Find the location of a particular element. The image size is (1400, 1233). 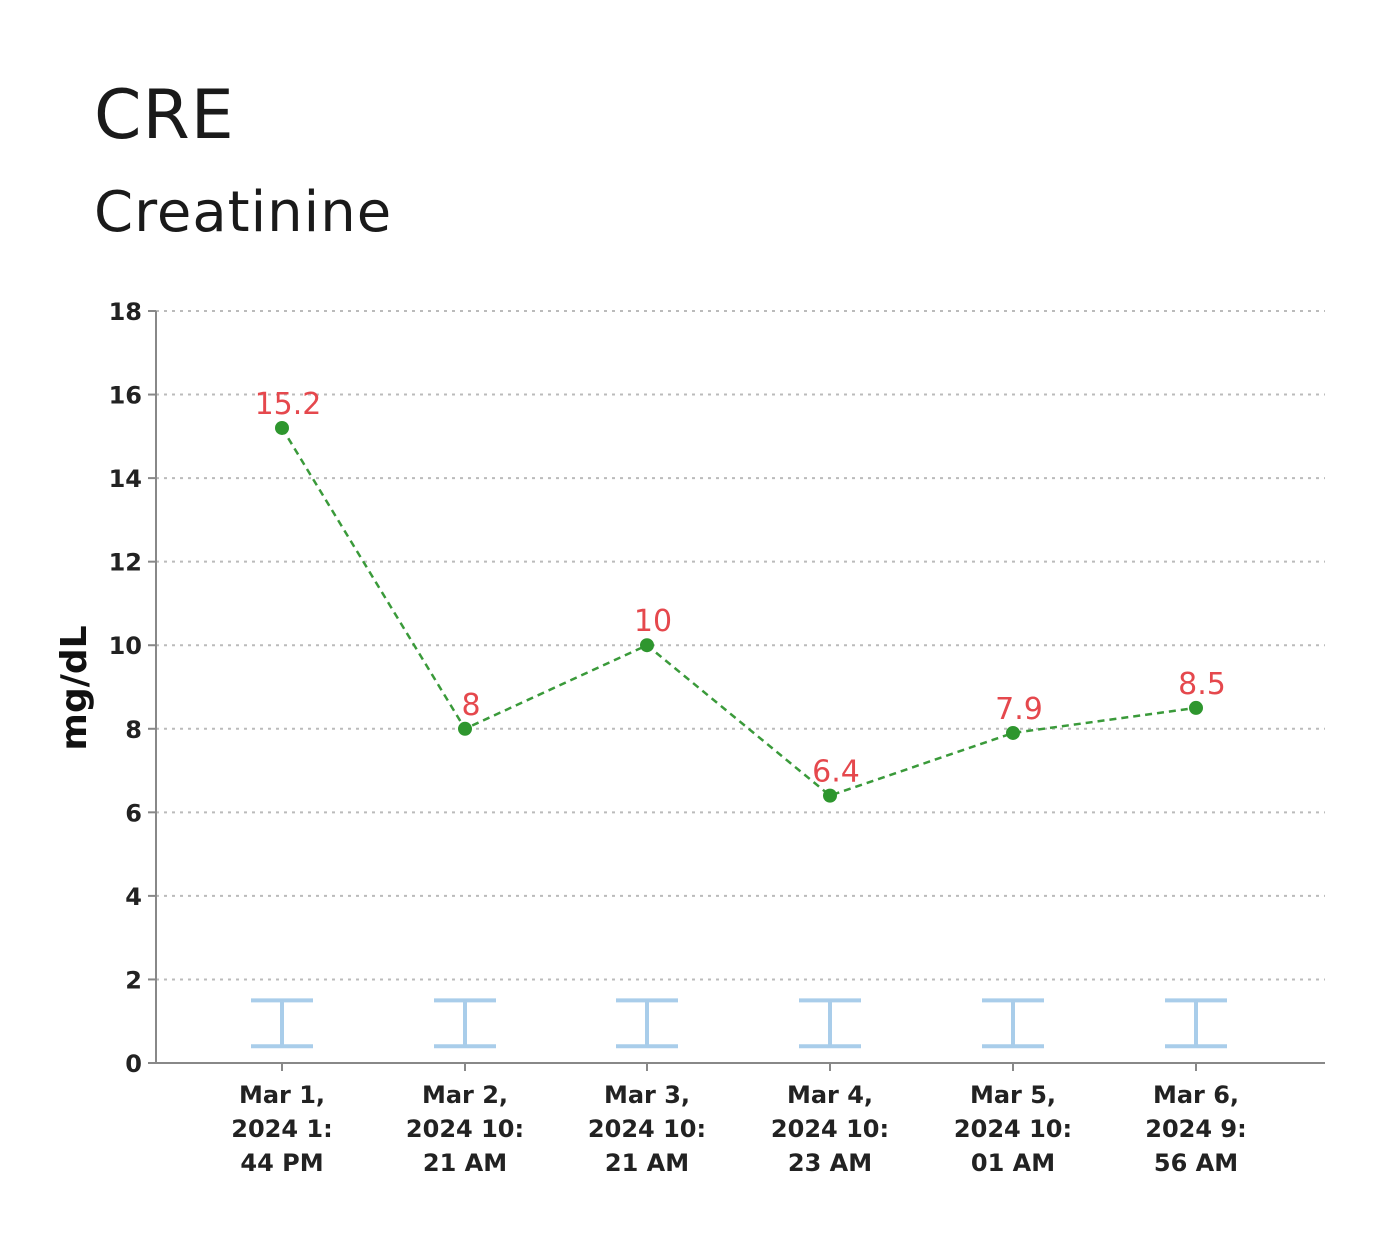

x-tick-label: Mar 1, 2024 1: 44 PM is located at coordinates (281, 1129).